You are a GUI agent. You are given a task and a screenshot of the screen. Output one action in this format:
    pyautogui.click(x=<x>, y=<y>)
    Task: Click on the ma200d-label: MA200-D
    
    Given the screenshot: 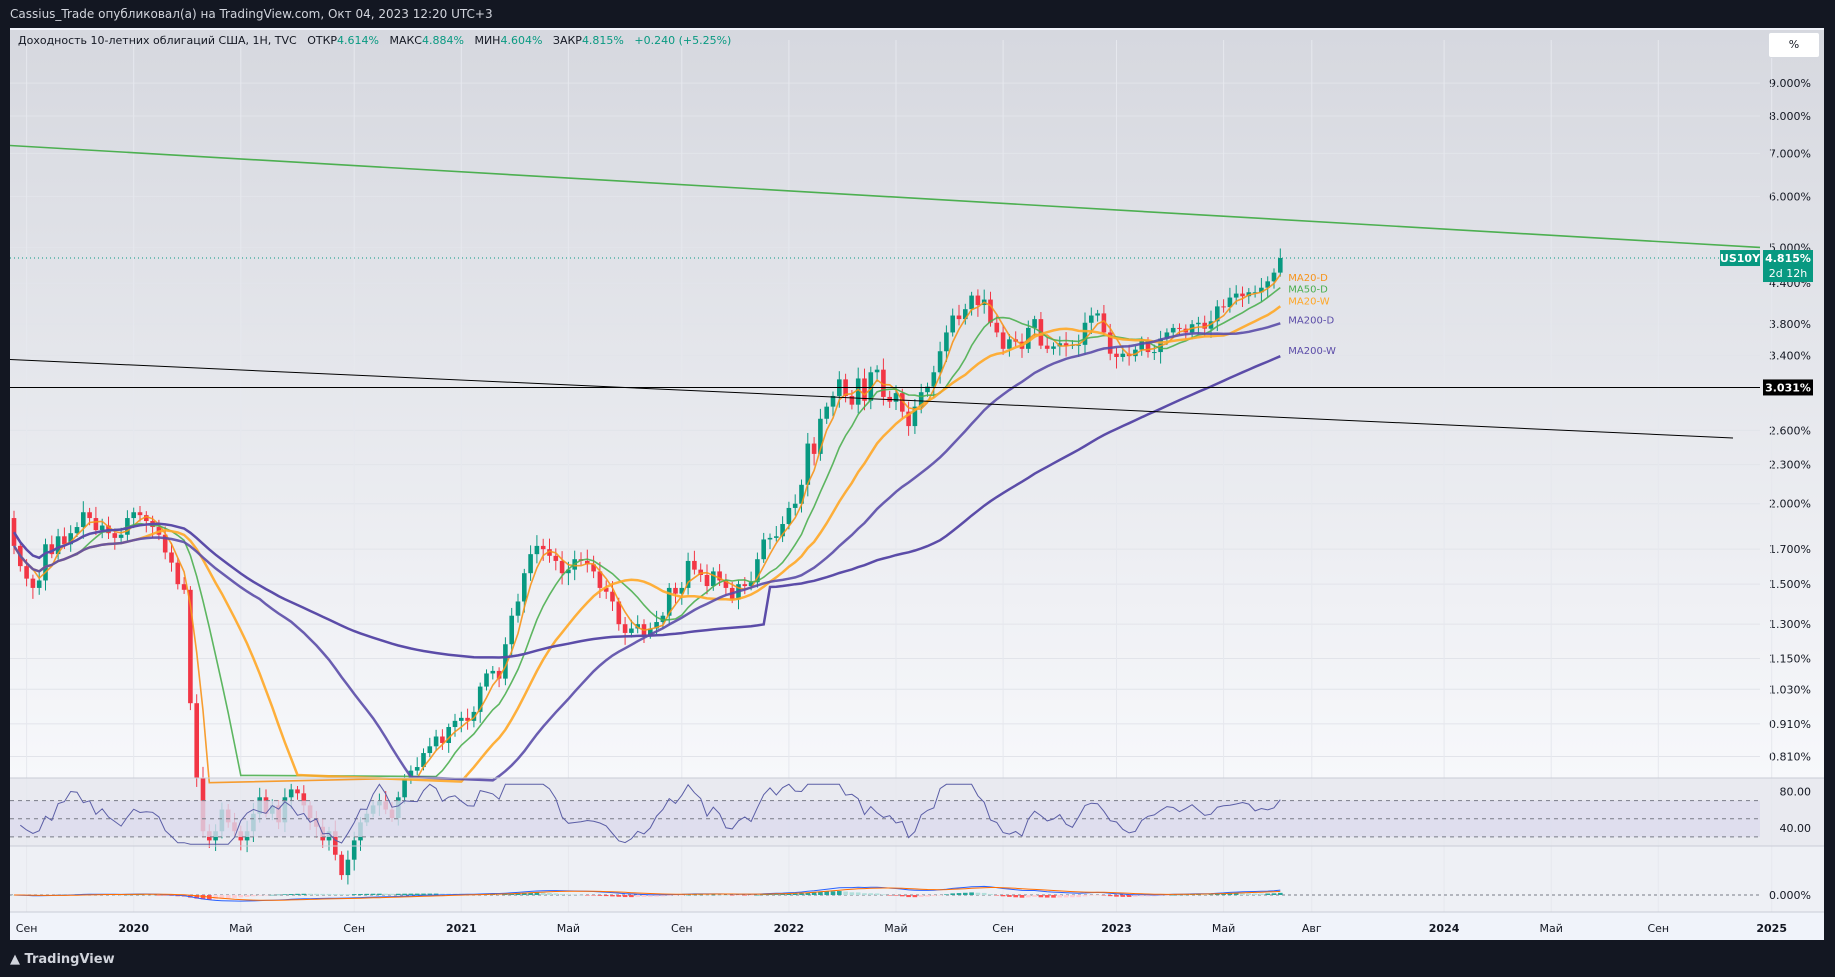 What is the action you would take?
    pyautogui.click(x=1311, y=321)
    